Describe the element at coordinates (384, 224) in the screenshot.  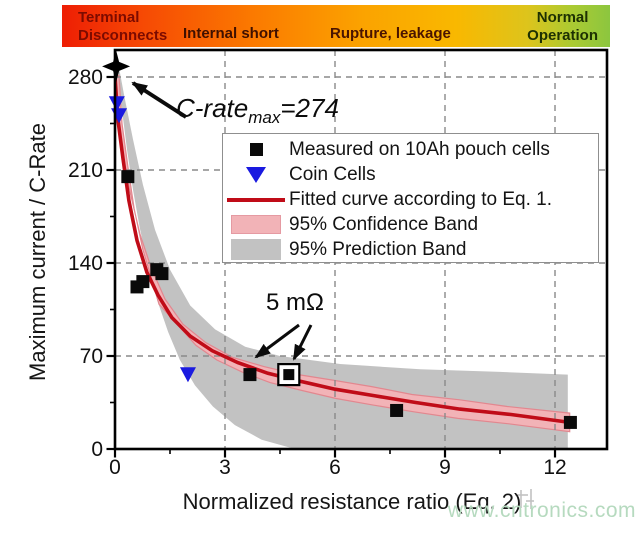
I see `legend-label: 95% Confidence Band` at that location.